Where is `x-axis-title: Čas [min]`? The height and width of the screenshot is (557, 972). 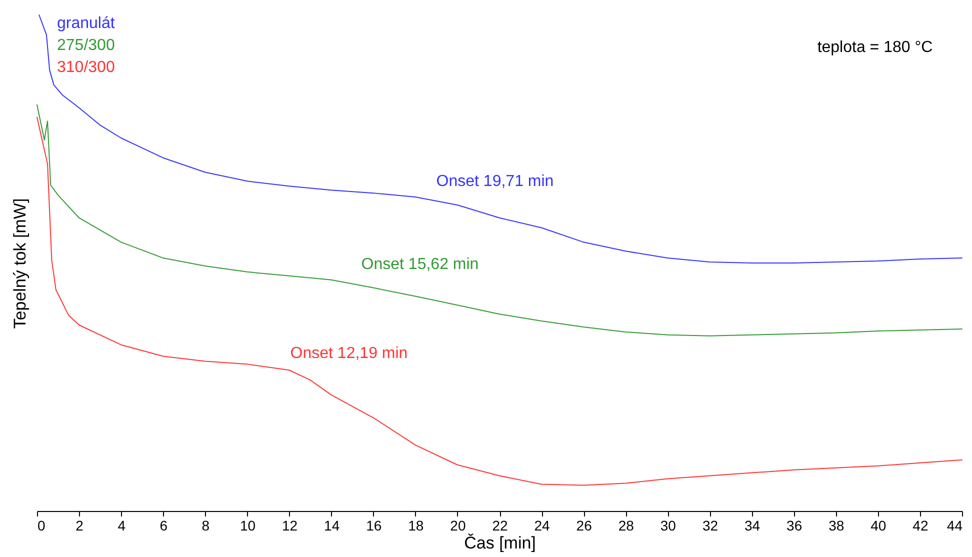
x-axis-title: Čas [min] is located at coordinates (500, 543).